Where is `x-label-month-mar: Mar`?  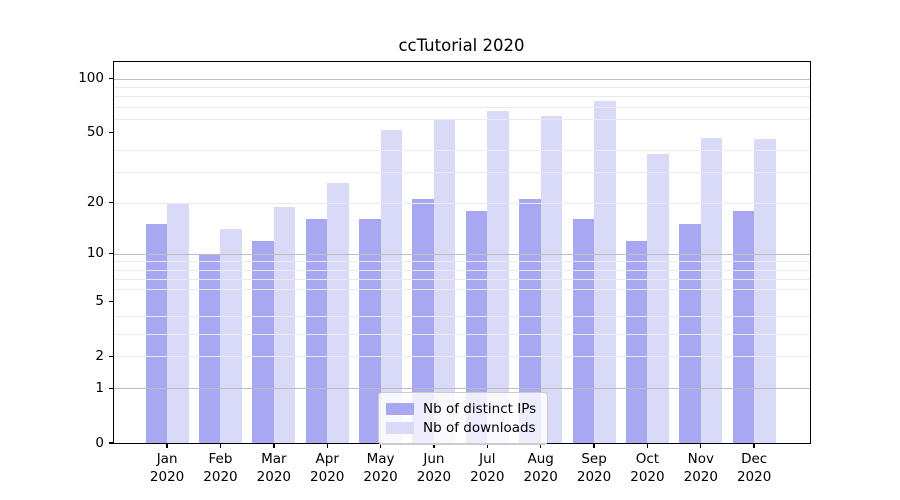 x-label-month-mar: Mar is located at coordinates (274, 459).